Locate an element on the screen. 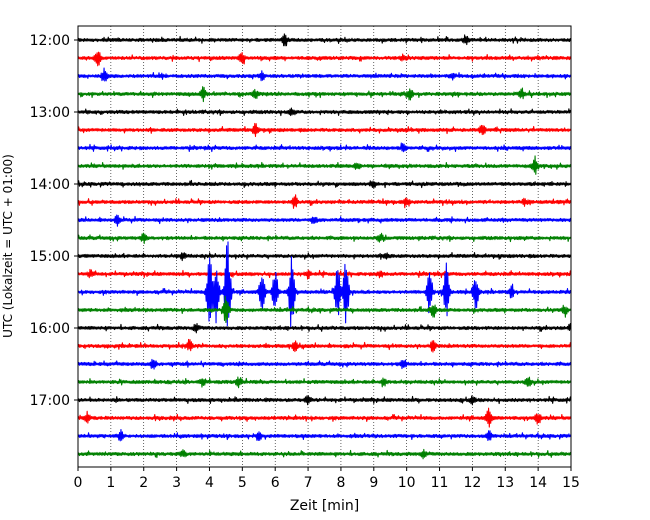 The height and width of the screenshot is (520, 650). x-tick-label: 14 is located at coordinates (538, 483).